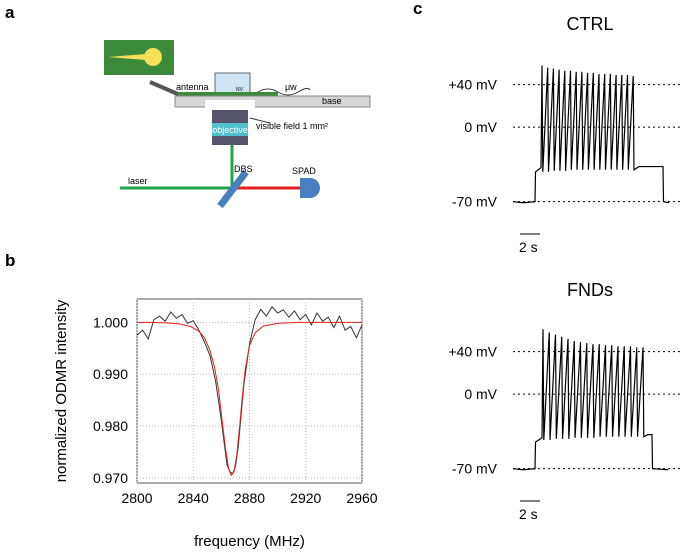 The image size is (685, 558). I want to click on panel-label: c, so click(417, 9).